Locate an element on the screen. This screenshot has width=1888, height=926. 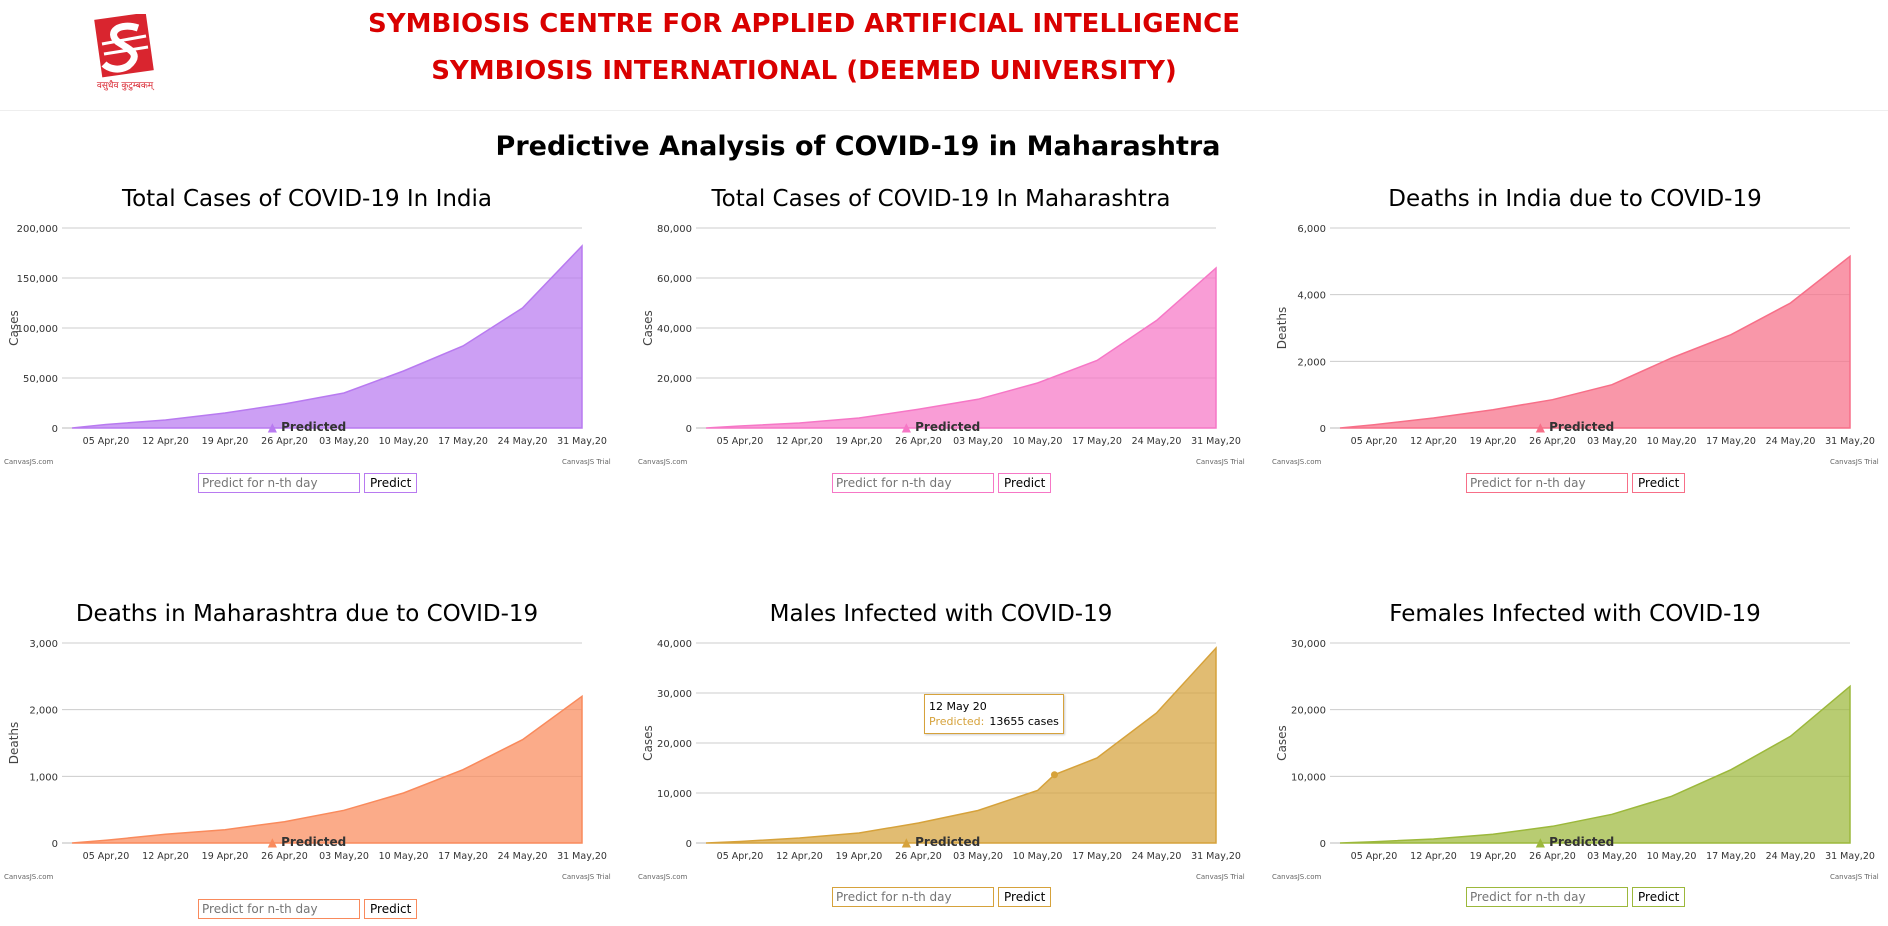
chart-tooltip: 12 May 20 Predicted: 13655 cases is located at coordinates (994, 714).